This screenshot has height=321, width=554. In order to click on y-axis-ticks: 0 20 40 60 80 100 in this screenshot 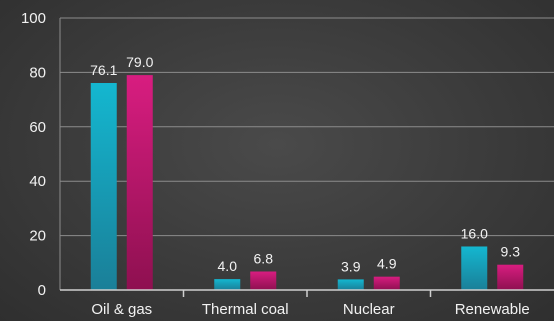, I will do `click(33, 154)`.